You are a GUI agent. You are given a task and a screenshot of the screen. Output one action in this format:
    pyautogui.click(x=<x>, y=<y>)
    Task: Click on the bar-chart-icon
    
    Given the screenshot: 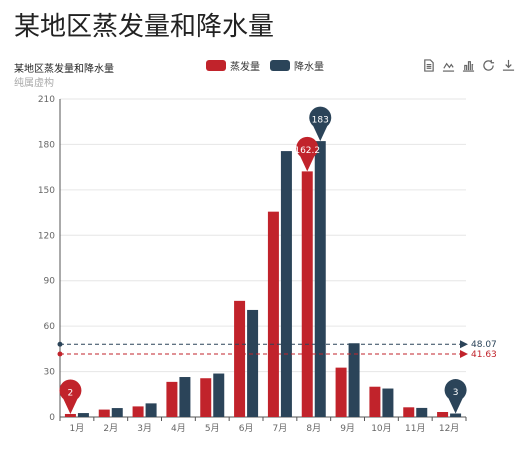 What is the action you would take?
    pyautogui.click(x=468, y=66)
    